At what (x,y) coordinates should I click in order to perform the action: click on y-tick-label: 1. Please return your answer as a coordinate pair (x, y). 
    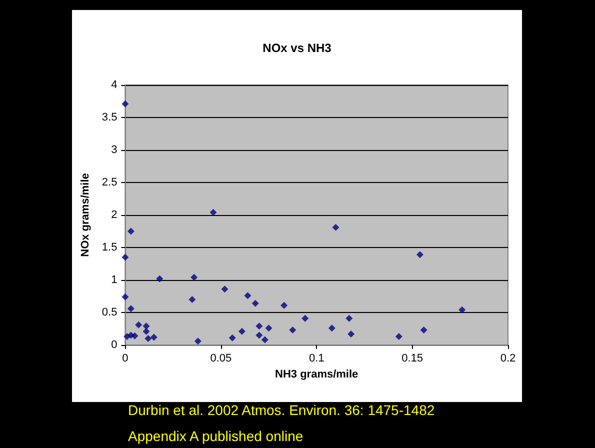
    Looking at the image, I should click on (114, 280).